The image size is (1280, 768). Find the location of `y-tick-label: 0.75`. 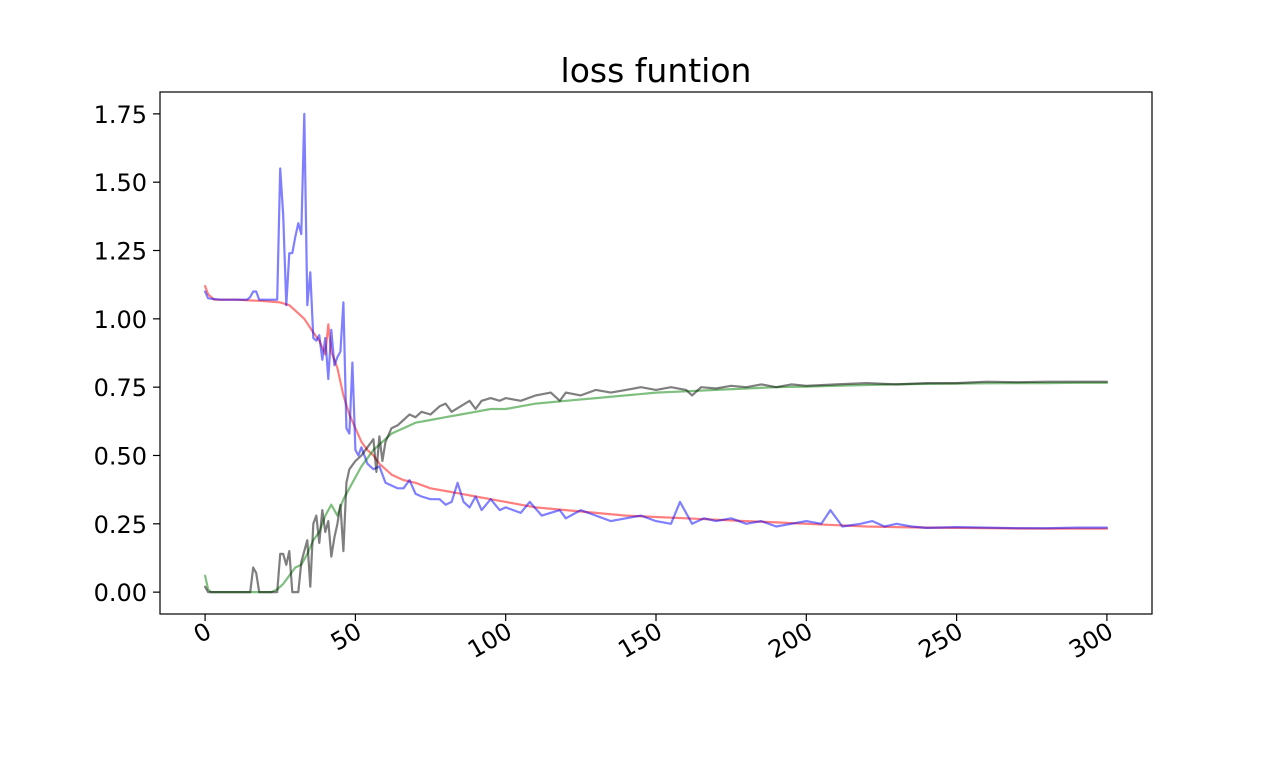

y-tick-label: 0.75 is located at coordinates (120, 388).